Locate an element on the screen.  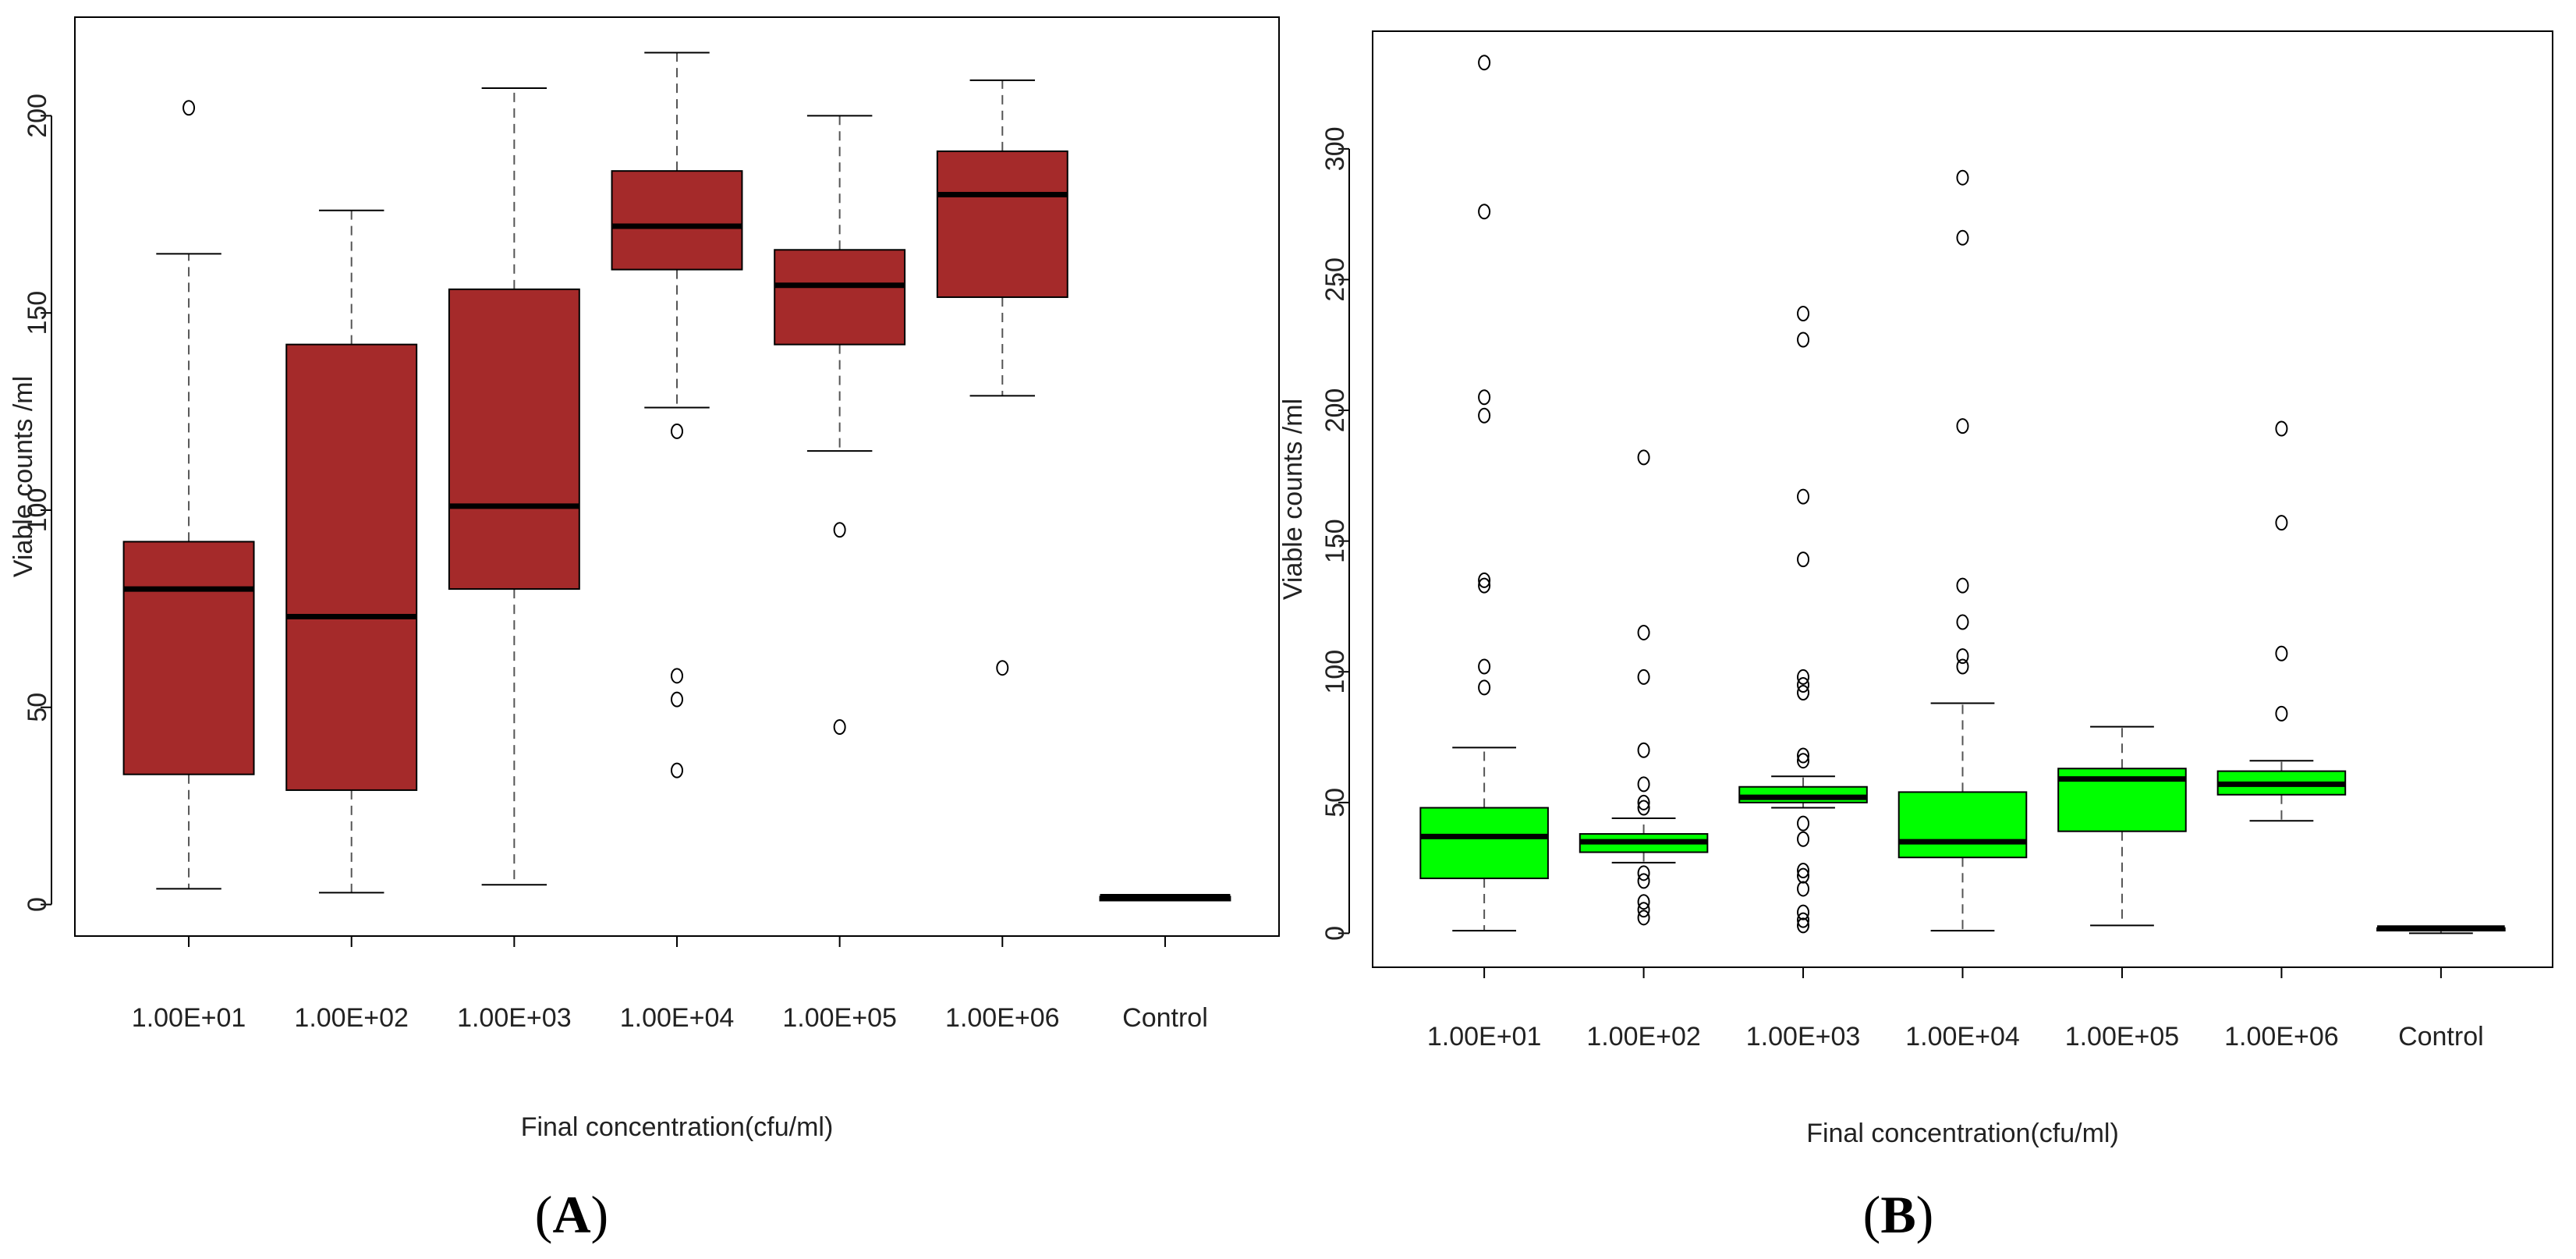
panel-label-letter: A is located at coordinates (571, 1214).